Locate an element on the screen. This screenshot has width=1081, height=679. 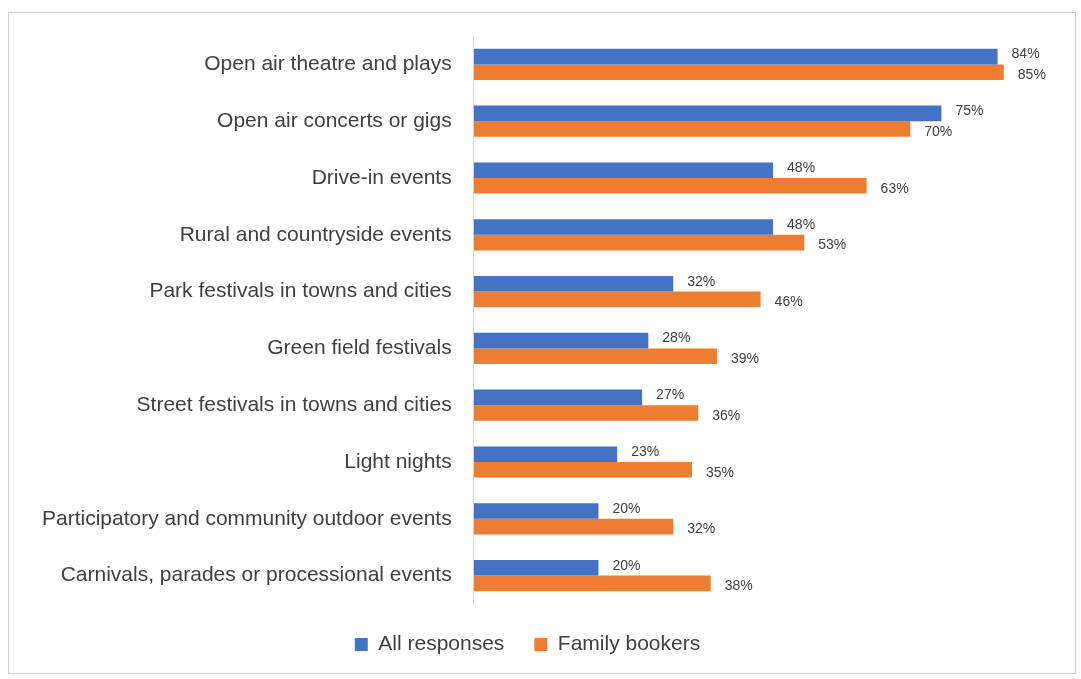
y-tick-label: Light nights is located at coordinates (398, 460).